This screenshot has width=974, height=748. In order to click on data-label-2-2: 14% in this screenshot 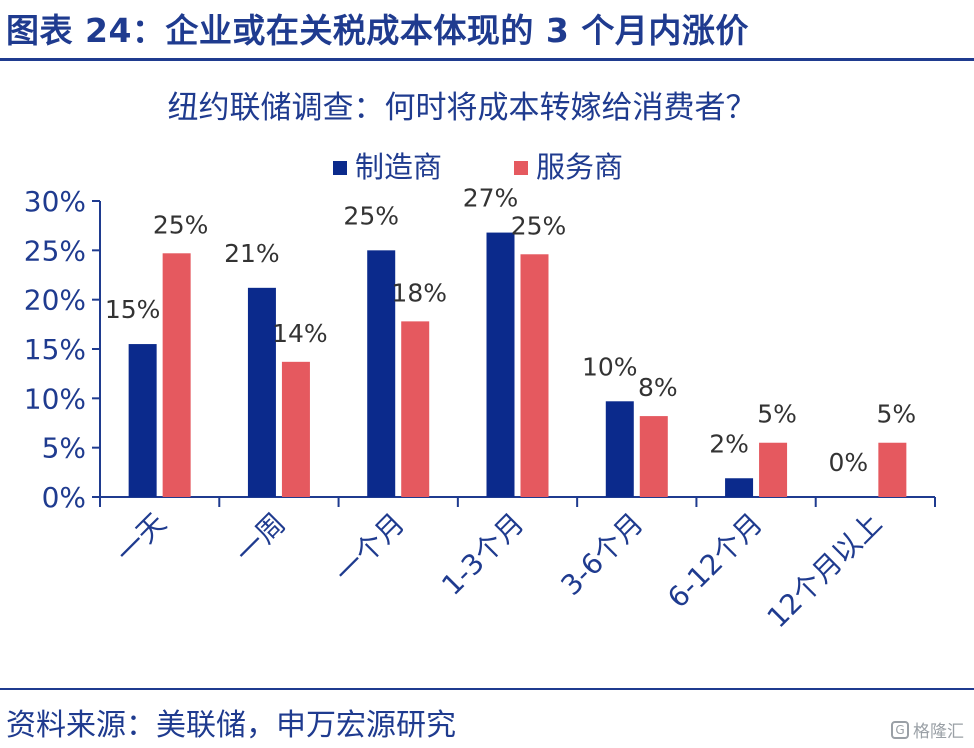, I will do `click(300, 333)`.